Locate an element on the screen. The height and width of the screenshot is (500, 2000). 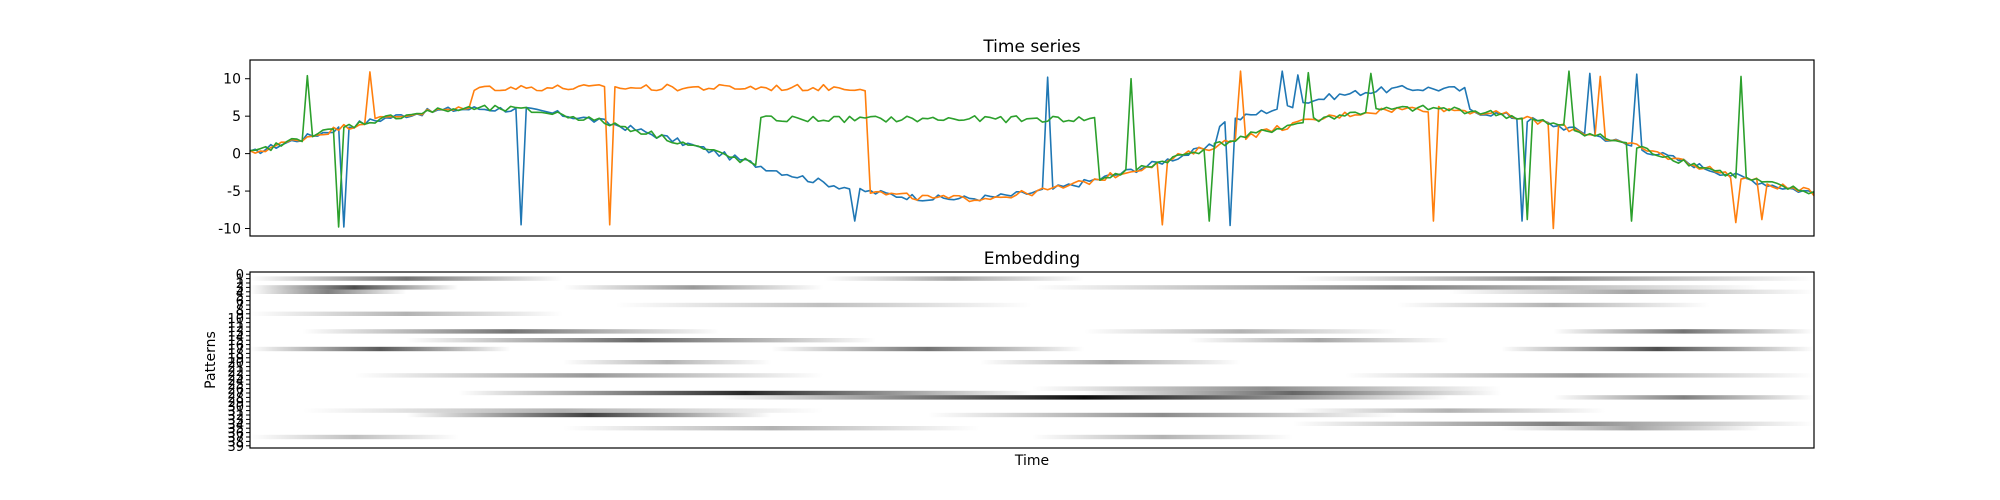
heatmap-y-tick-label: 15 is located at coordinates (235, 341).